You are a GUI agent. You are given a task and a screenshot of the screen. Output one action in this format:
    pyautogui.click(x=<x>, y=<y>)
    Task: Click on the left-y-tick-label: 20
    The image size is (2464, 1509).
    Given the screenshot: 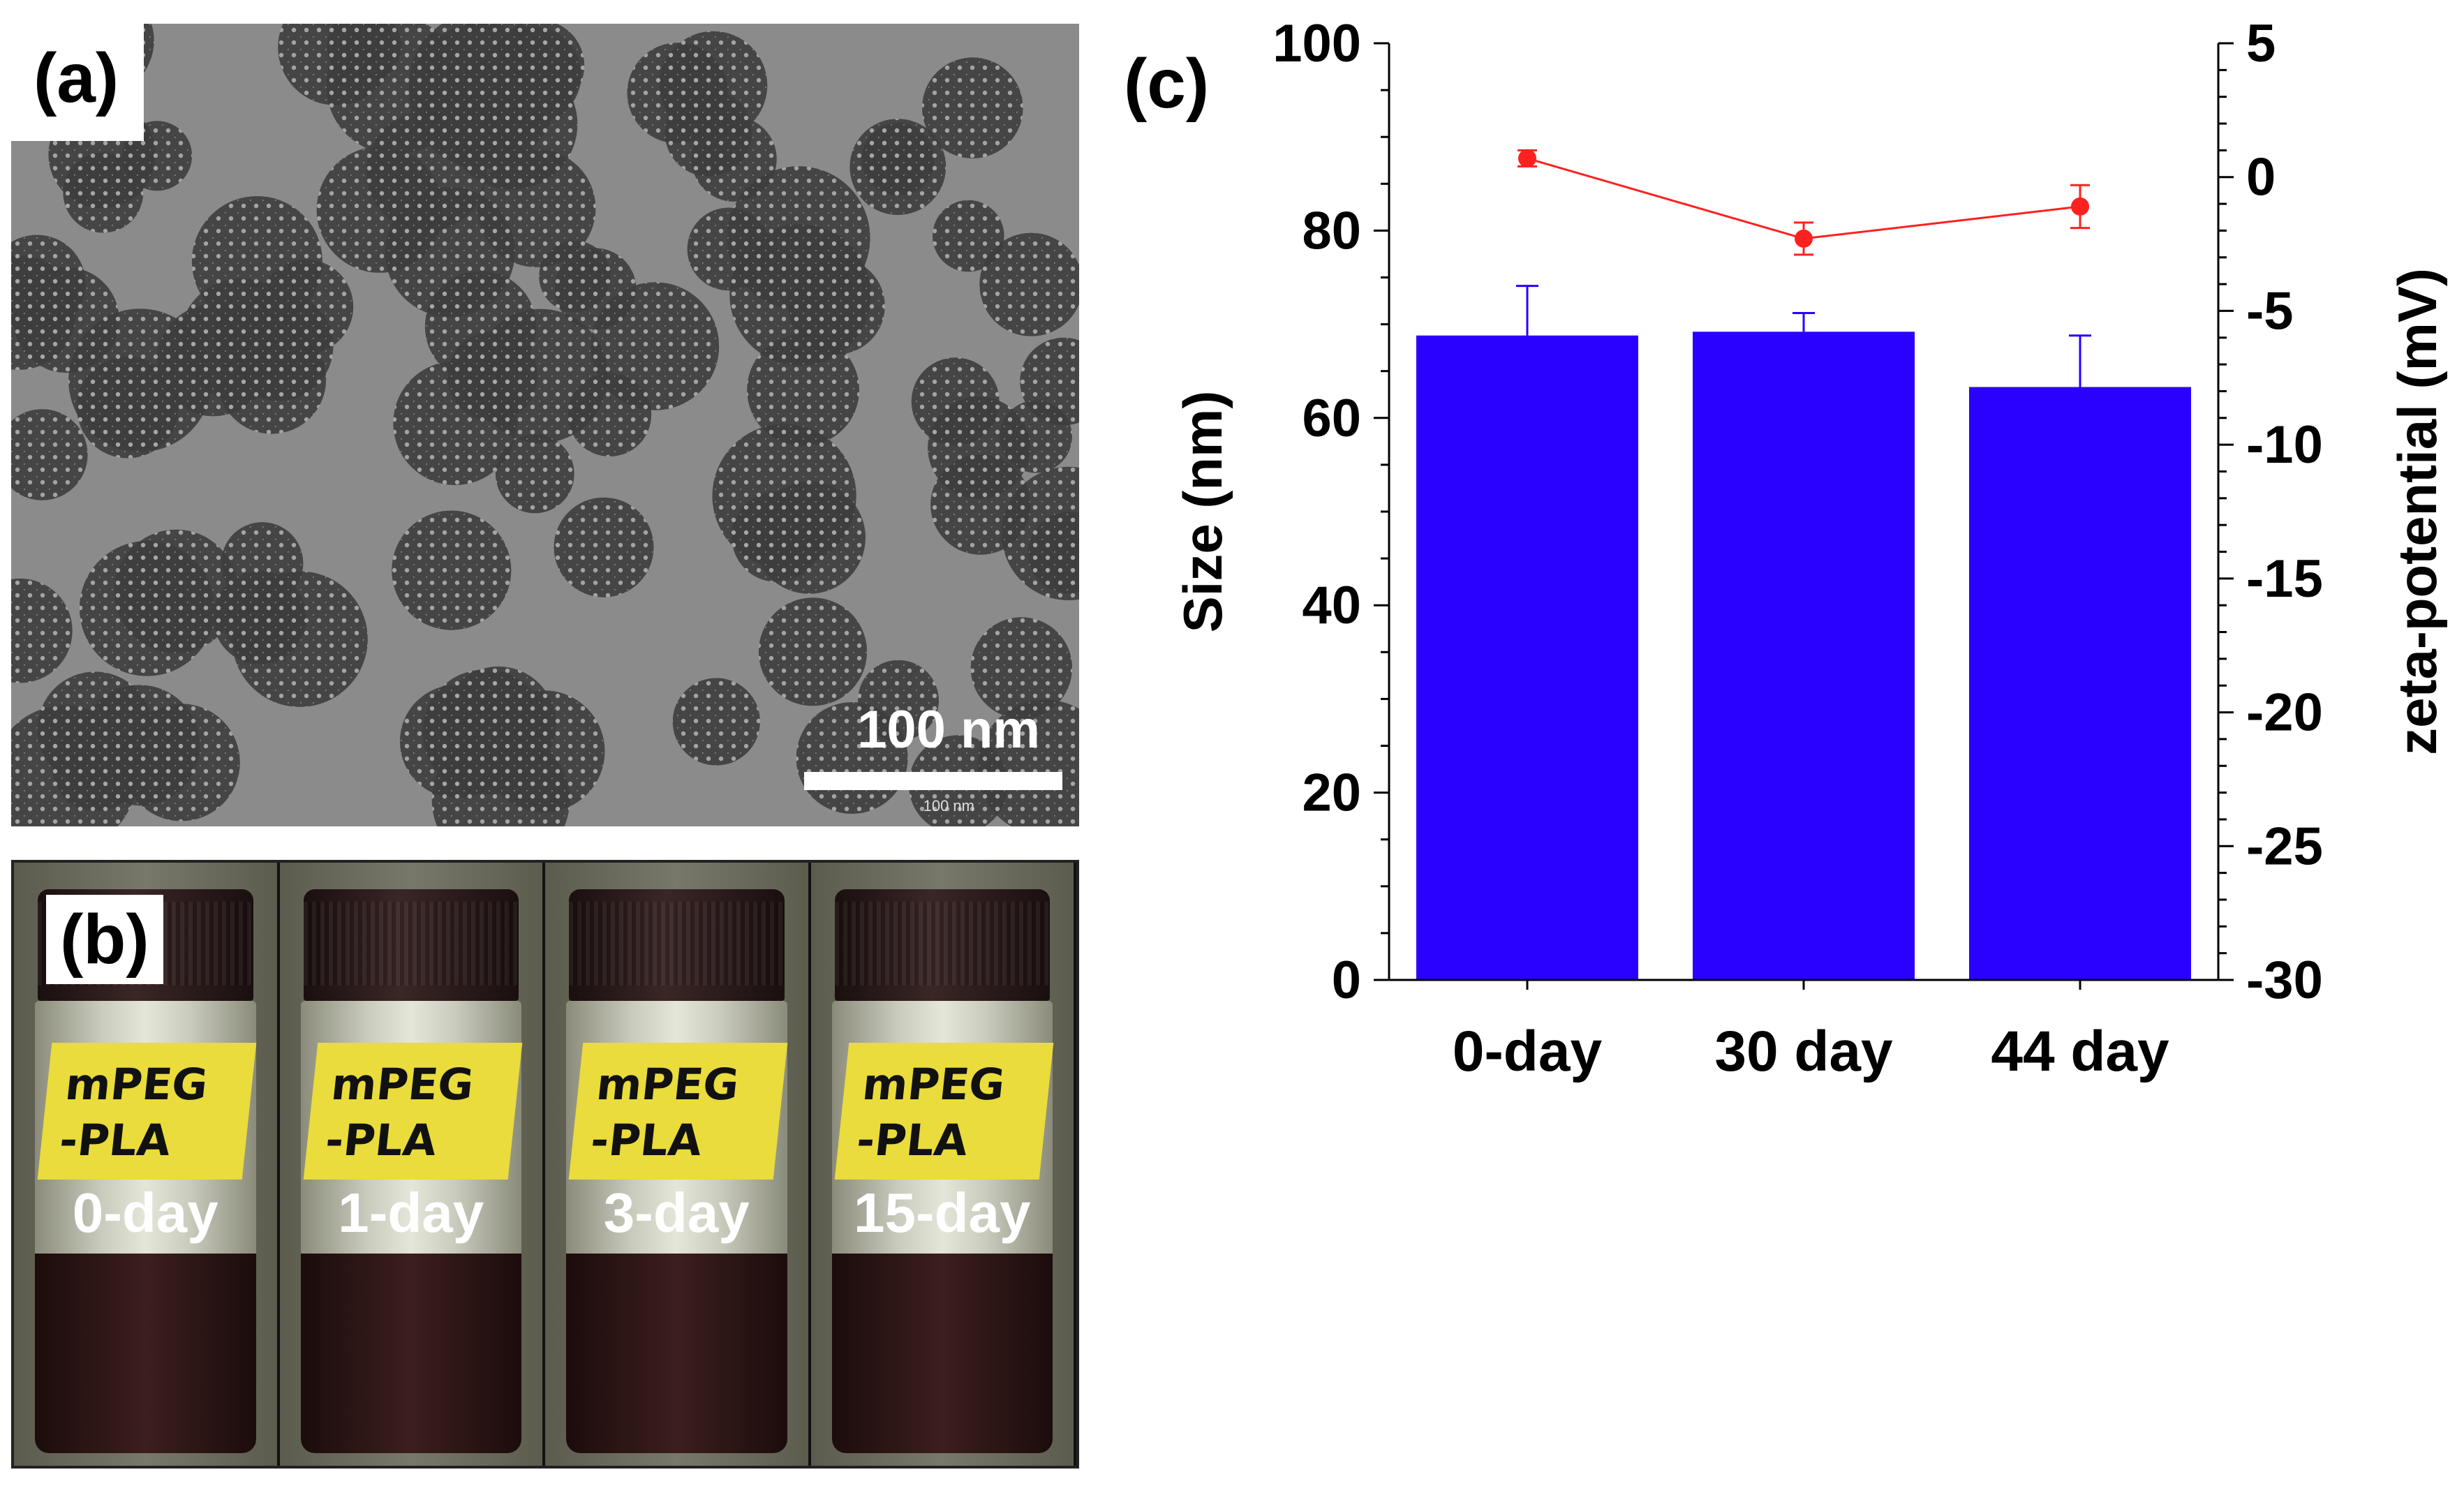 What is the action you would take?
    pyautogui.click(x=1331, y=794)
    